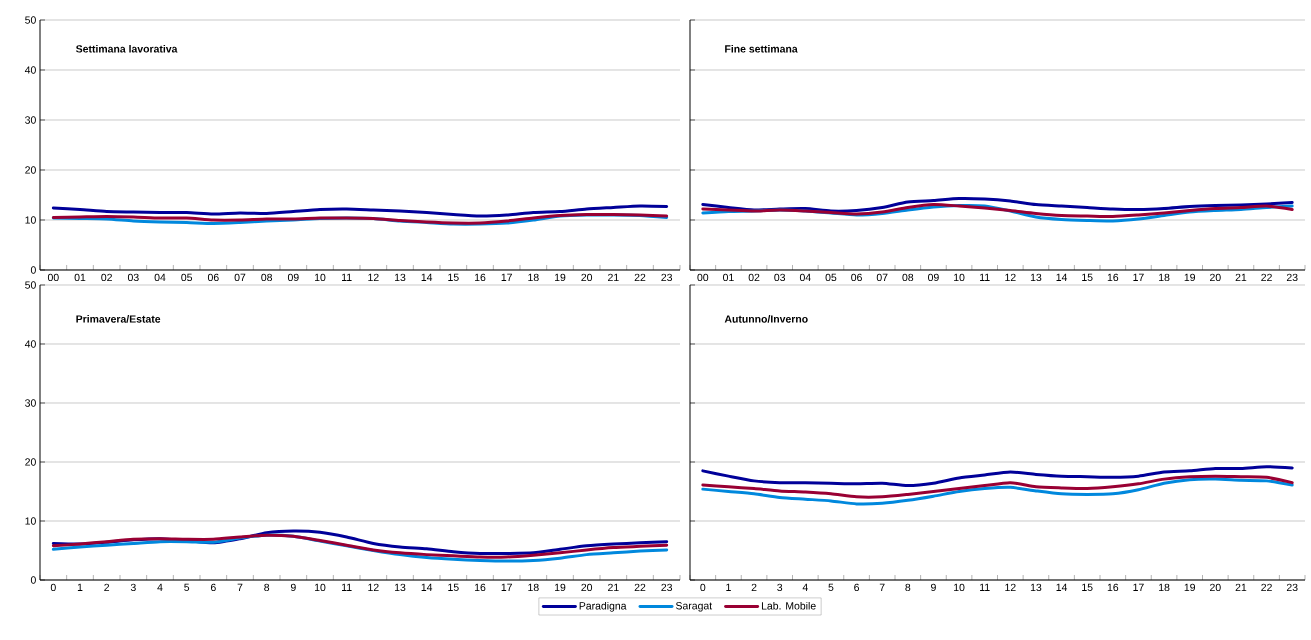 The image size is (1311, 640). Describe the element at coordinates (126, 48) in the screenshot. I see `text: Settimana lavorativa` at that location.